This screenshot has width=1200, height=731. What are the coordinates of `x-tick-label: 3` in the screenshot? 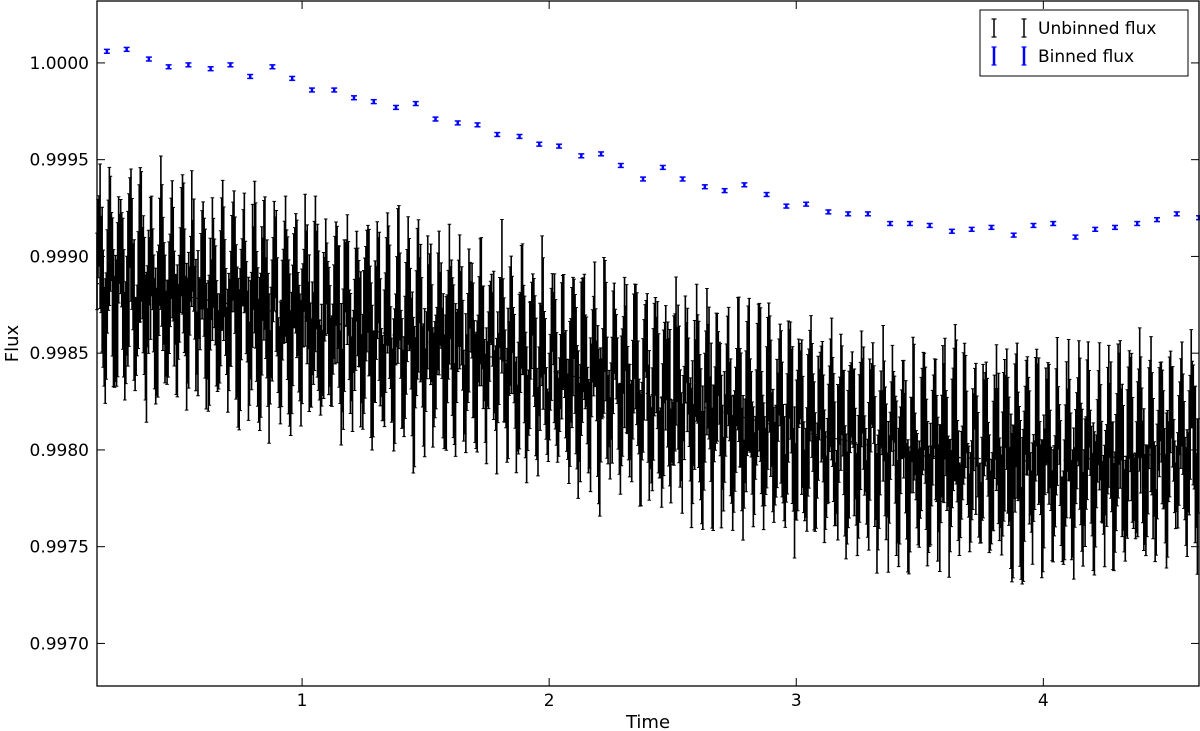 It's located at (796, 701).